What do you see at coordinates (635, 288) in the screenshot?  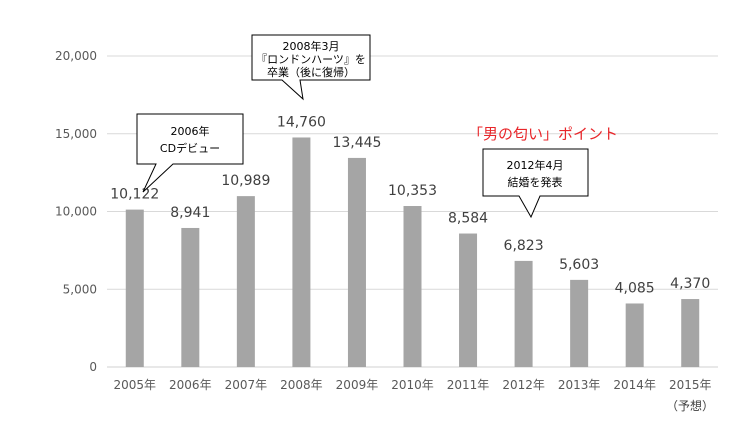 I see `data-label: 4,085` at bounding box center [635, 288].